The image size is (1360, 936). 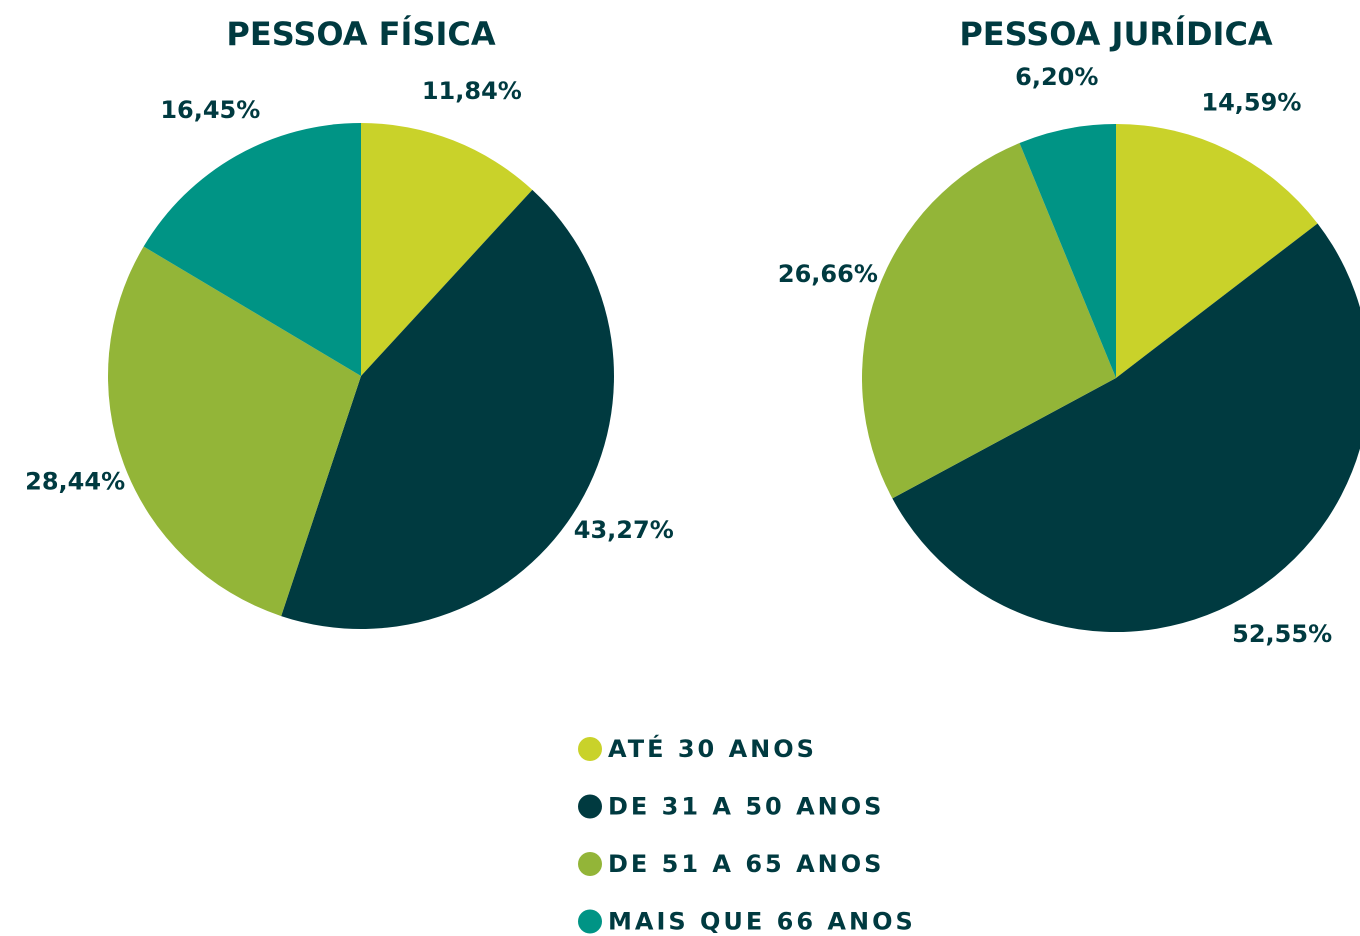 I want to click on data-label: 11,84%, so click(x=472, y=91).